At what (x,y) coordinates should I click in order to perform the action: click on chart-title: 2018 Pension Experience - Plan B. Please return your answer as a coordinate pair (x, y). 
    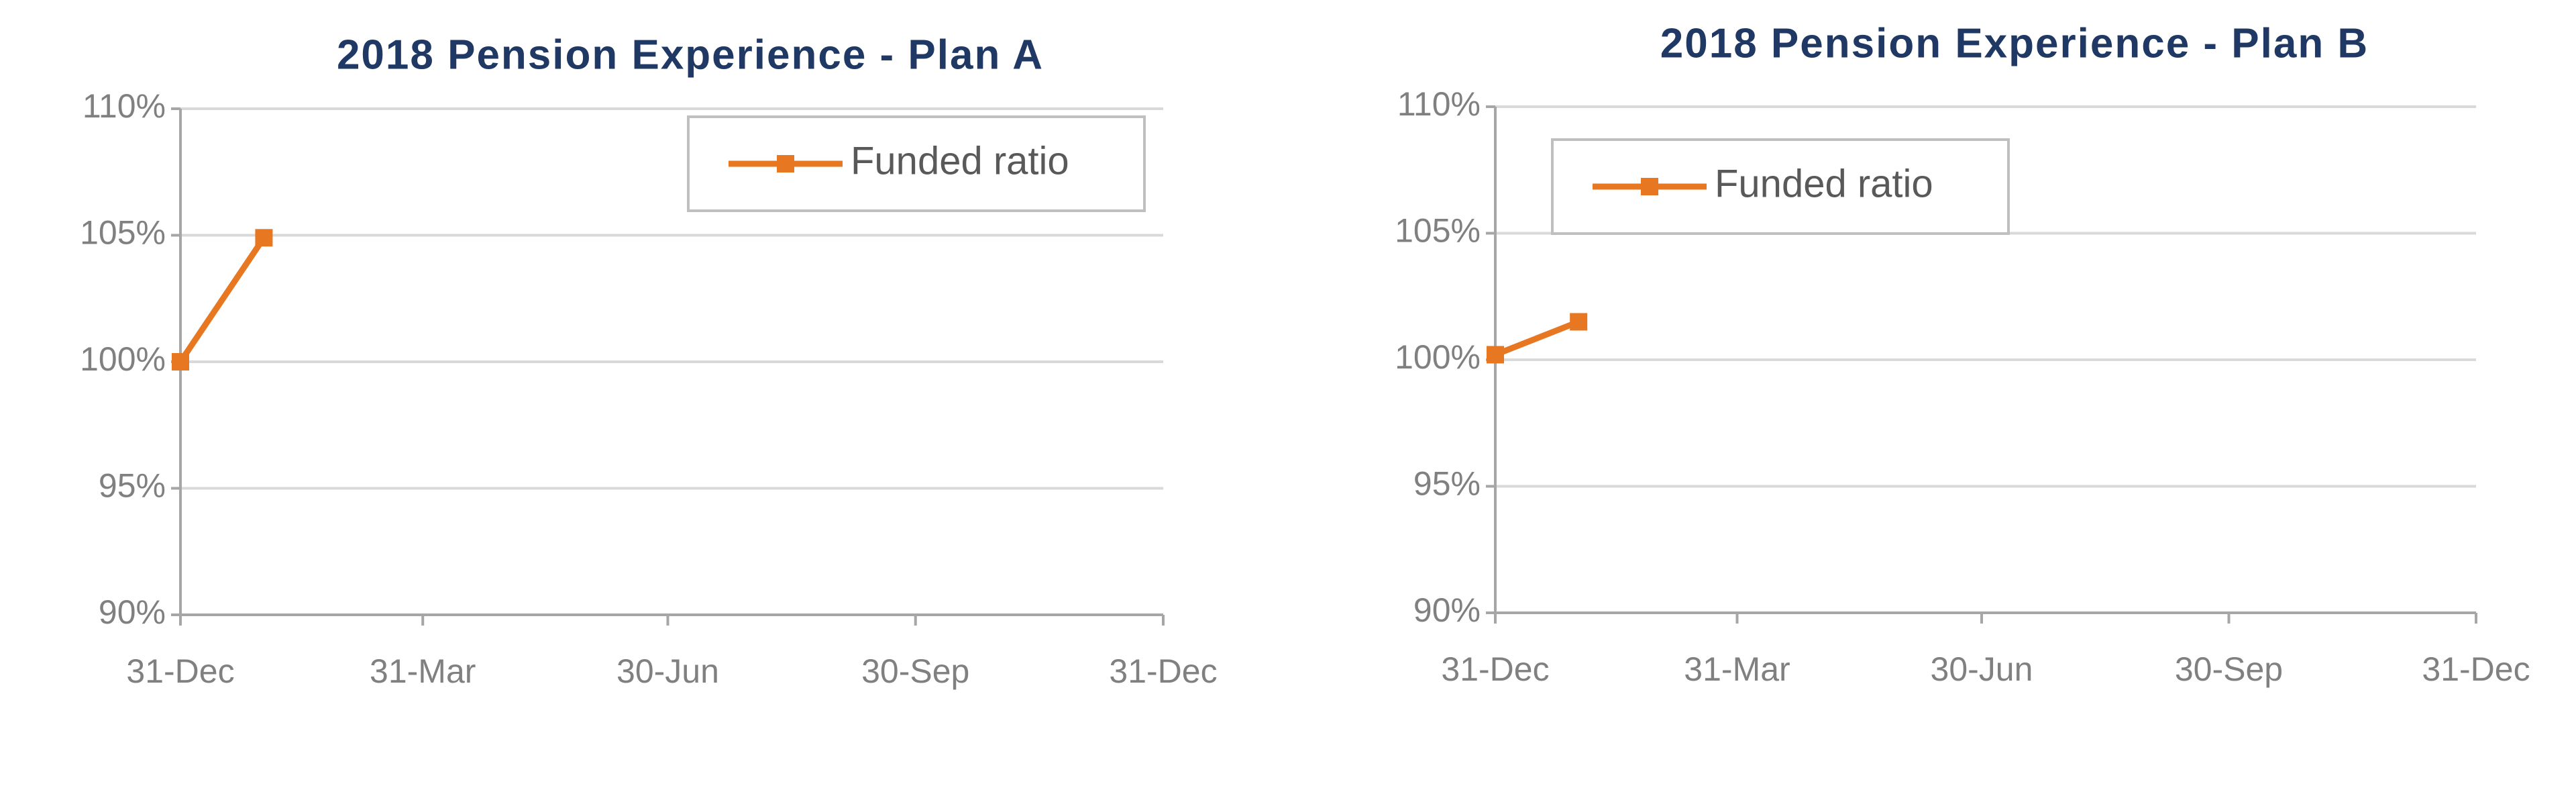
    Looking at the image, I should click on (2014, 43).